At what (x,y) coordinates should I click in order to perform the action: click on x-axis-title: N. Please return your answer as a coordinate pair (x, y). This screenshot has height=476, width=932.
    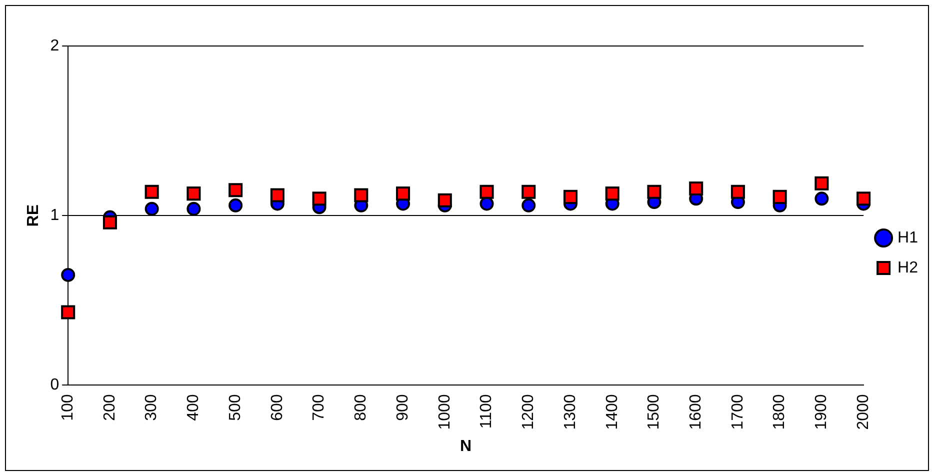
    Looking at the image, I should click on (466, 446).